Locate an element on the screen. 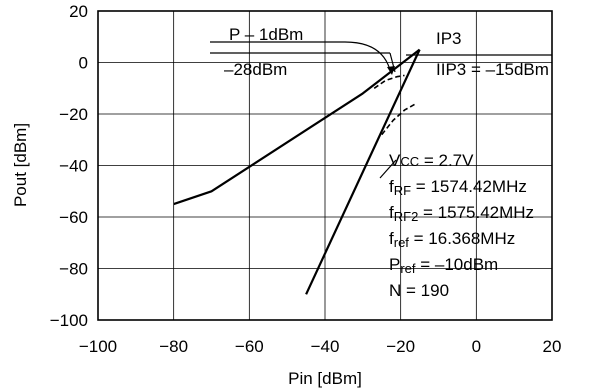 The height and width of the screenshot is (392, 592). p1db-arrow-head is located at coordinates (391, 70).